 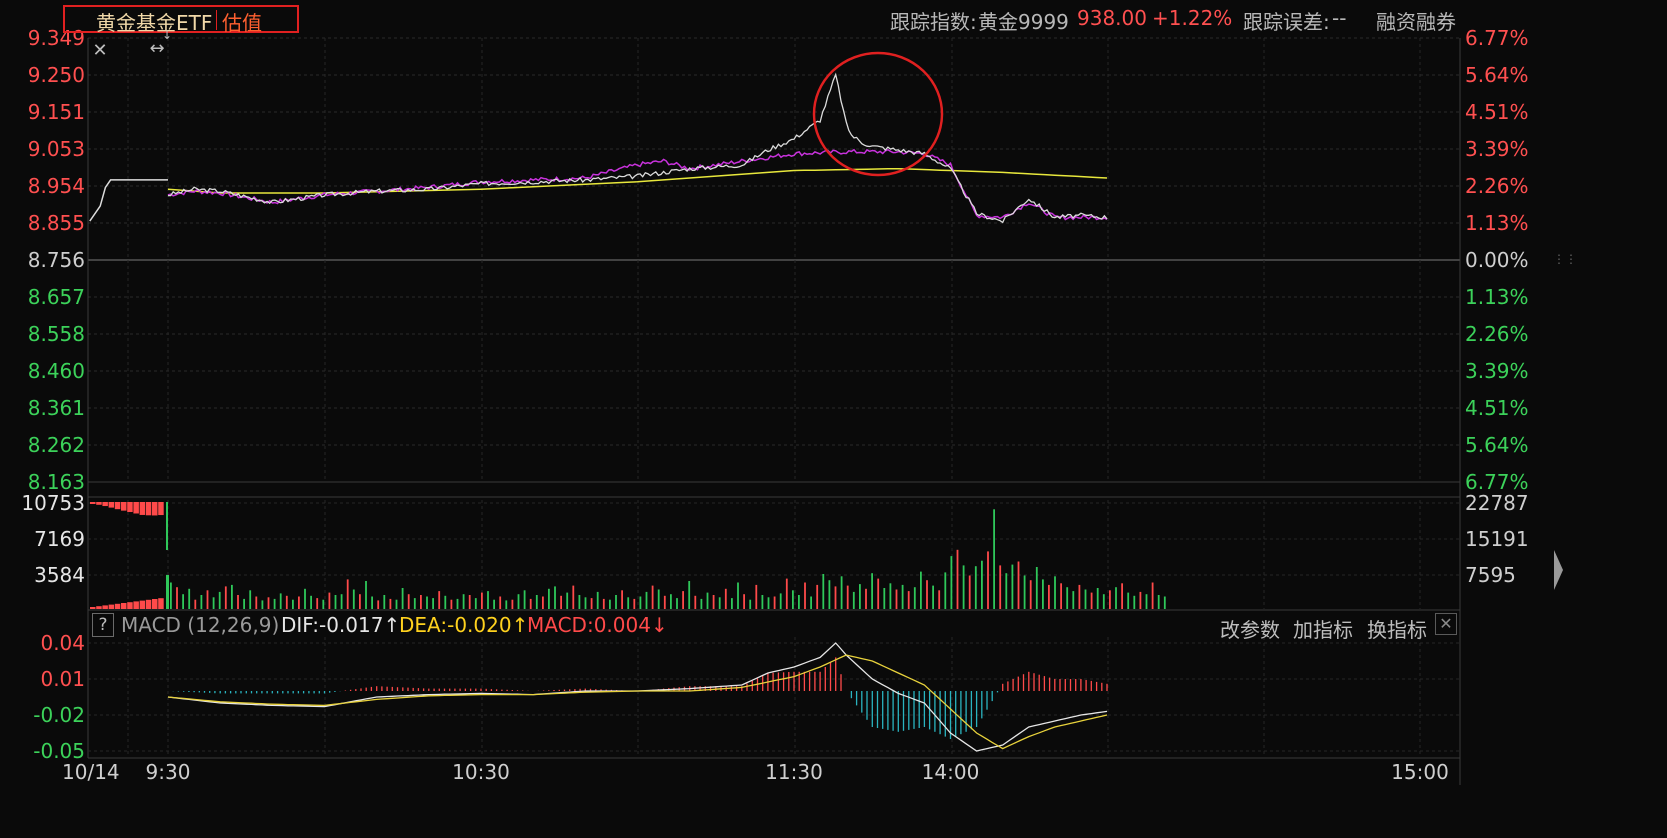 I want to click on volume-axis-label: 10753, so click(x=53, y=503).